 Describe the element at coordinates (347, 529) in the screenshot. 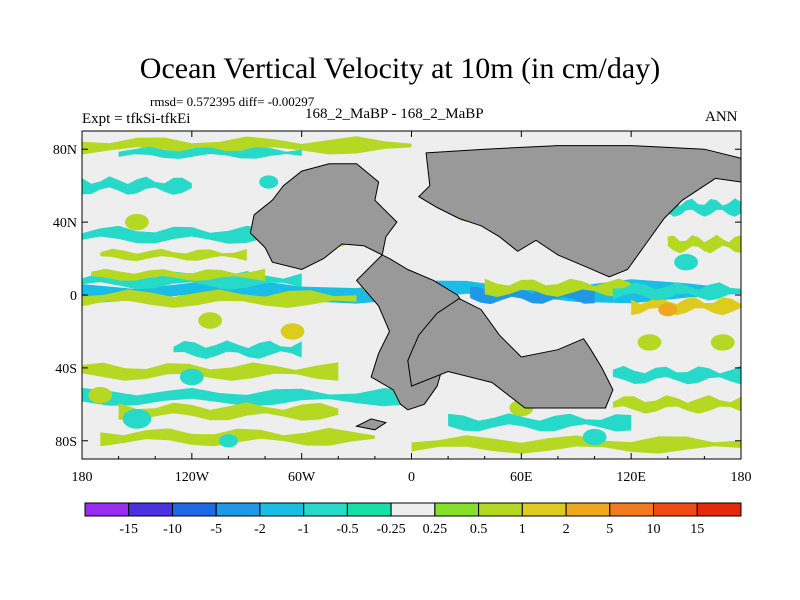

I see `colorbar-label: -0.5` at that location.